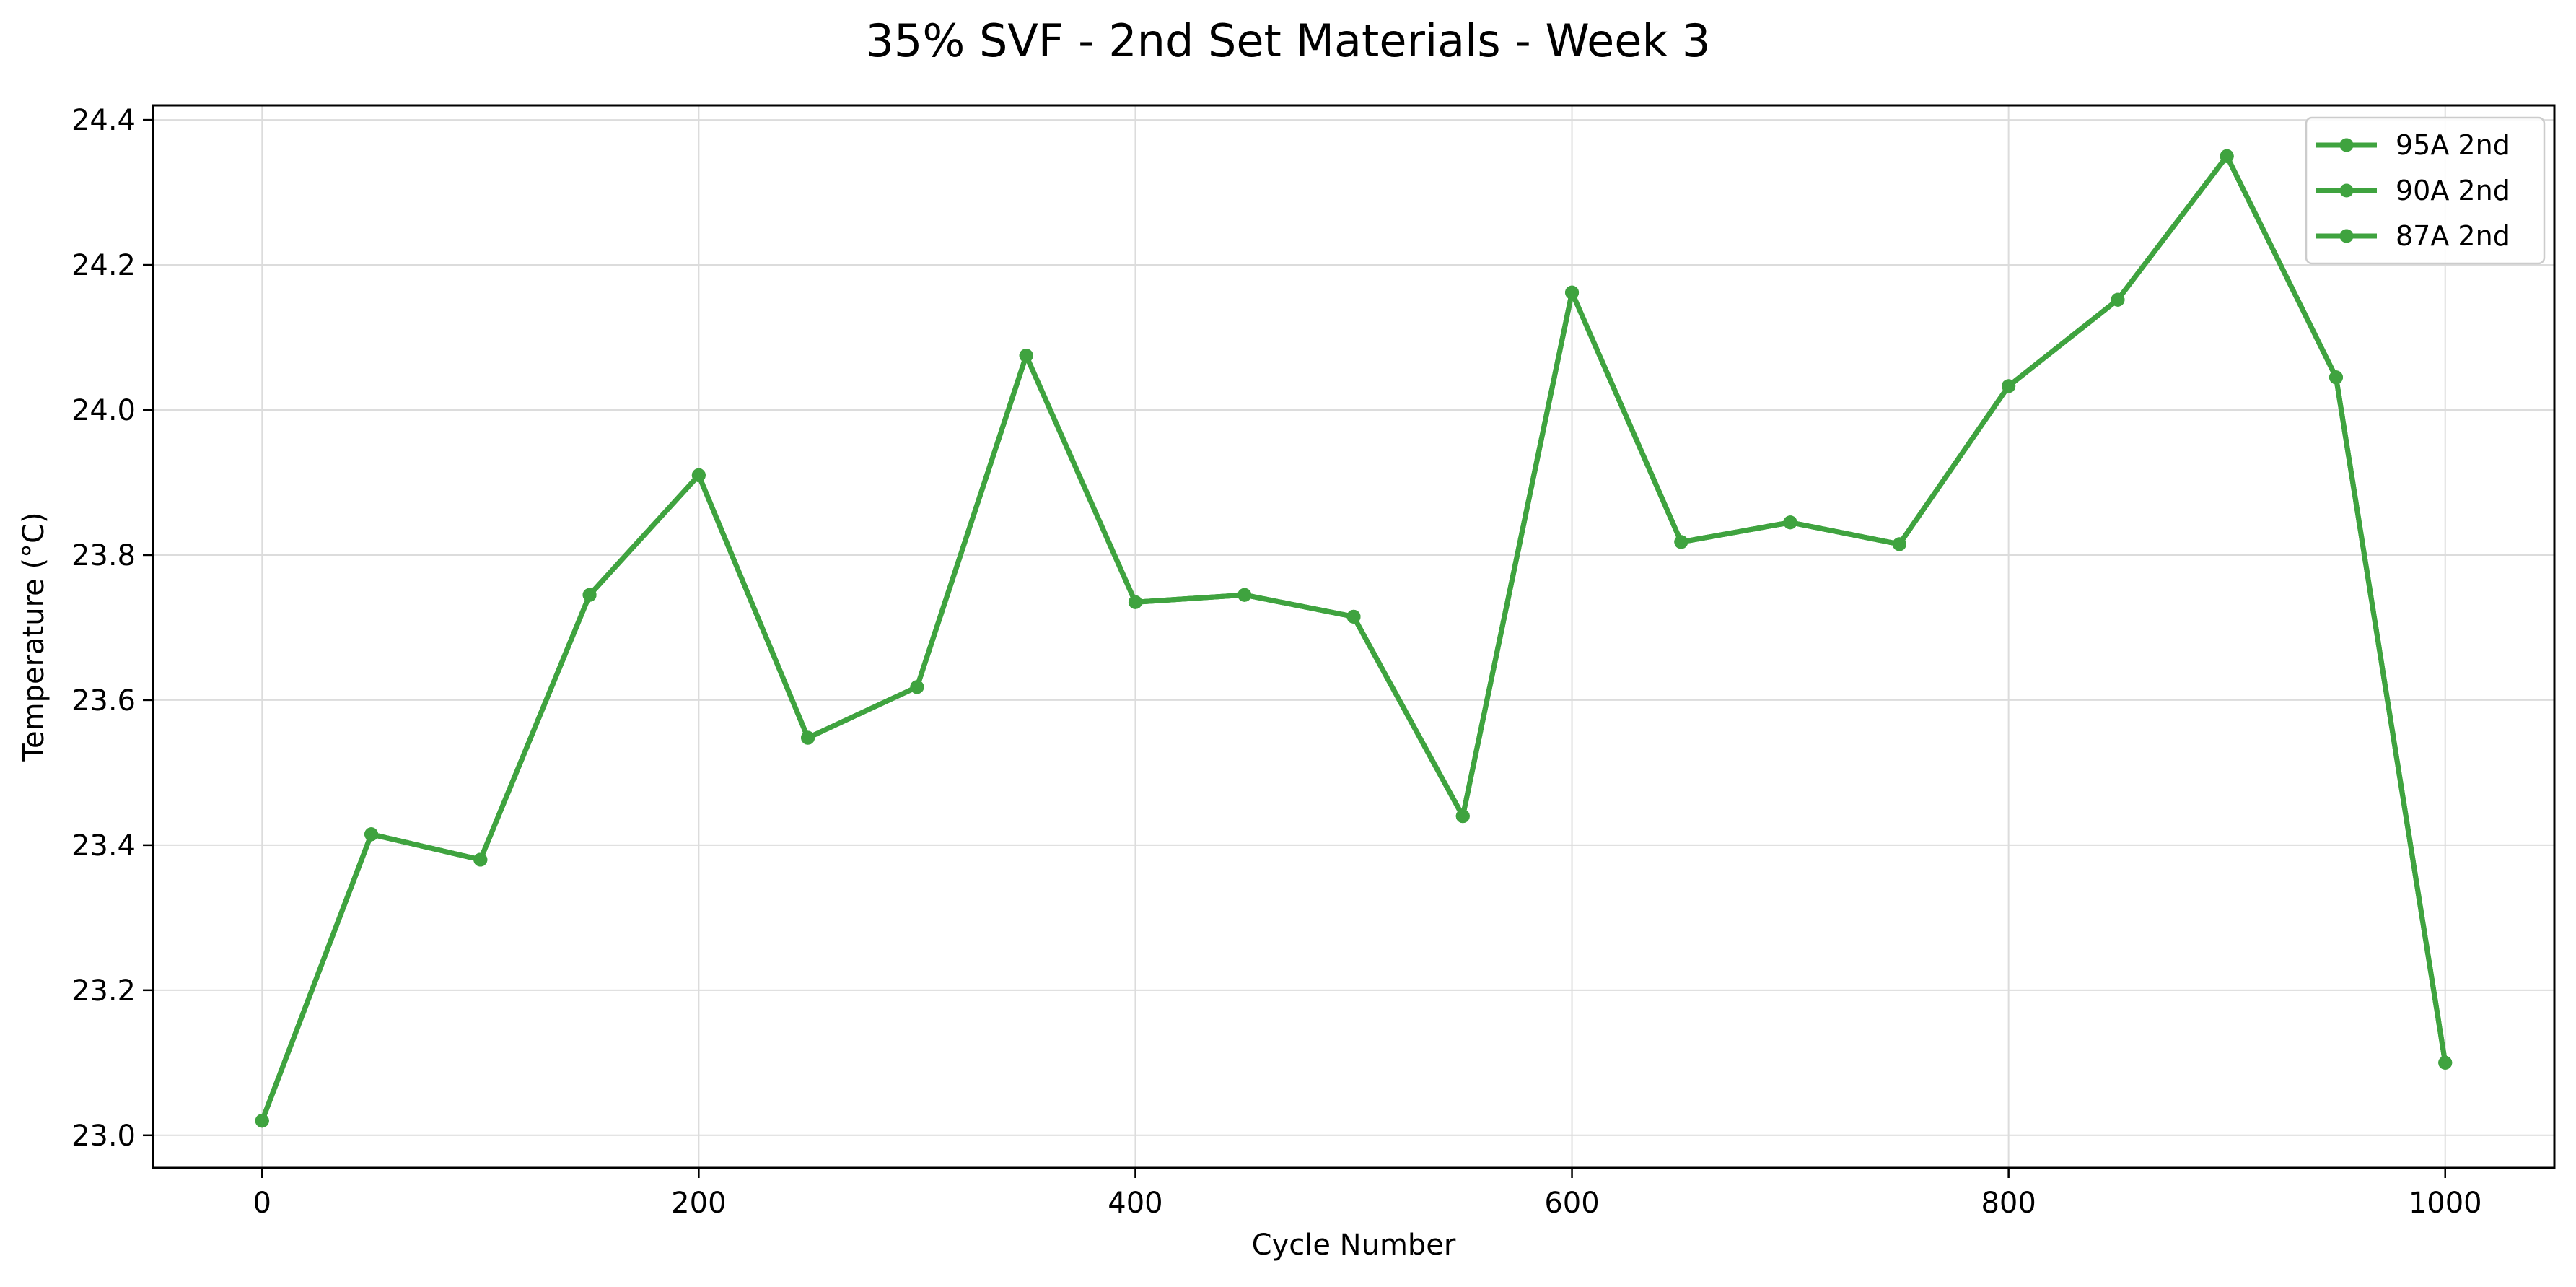  I want to click on x-axis-label: Cycle Number, so click(1354, 1245).